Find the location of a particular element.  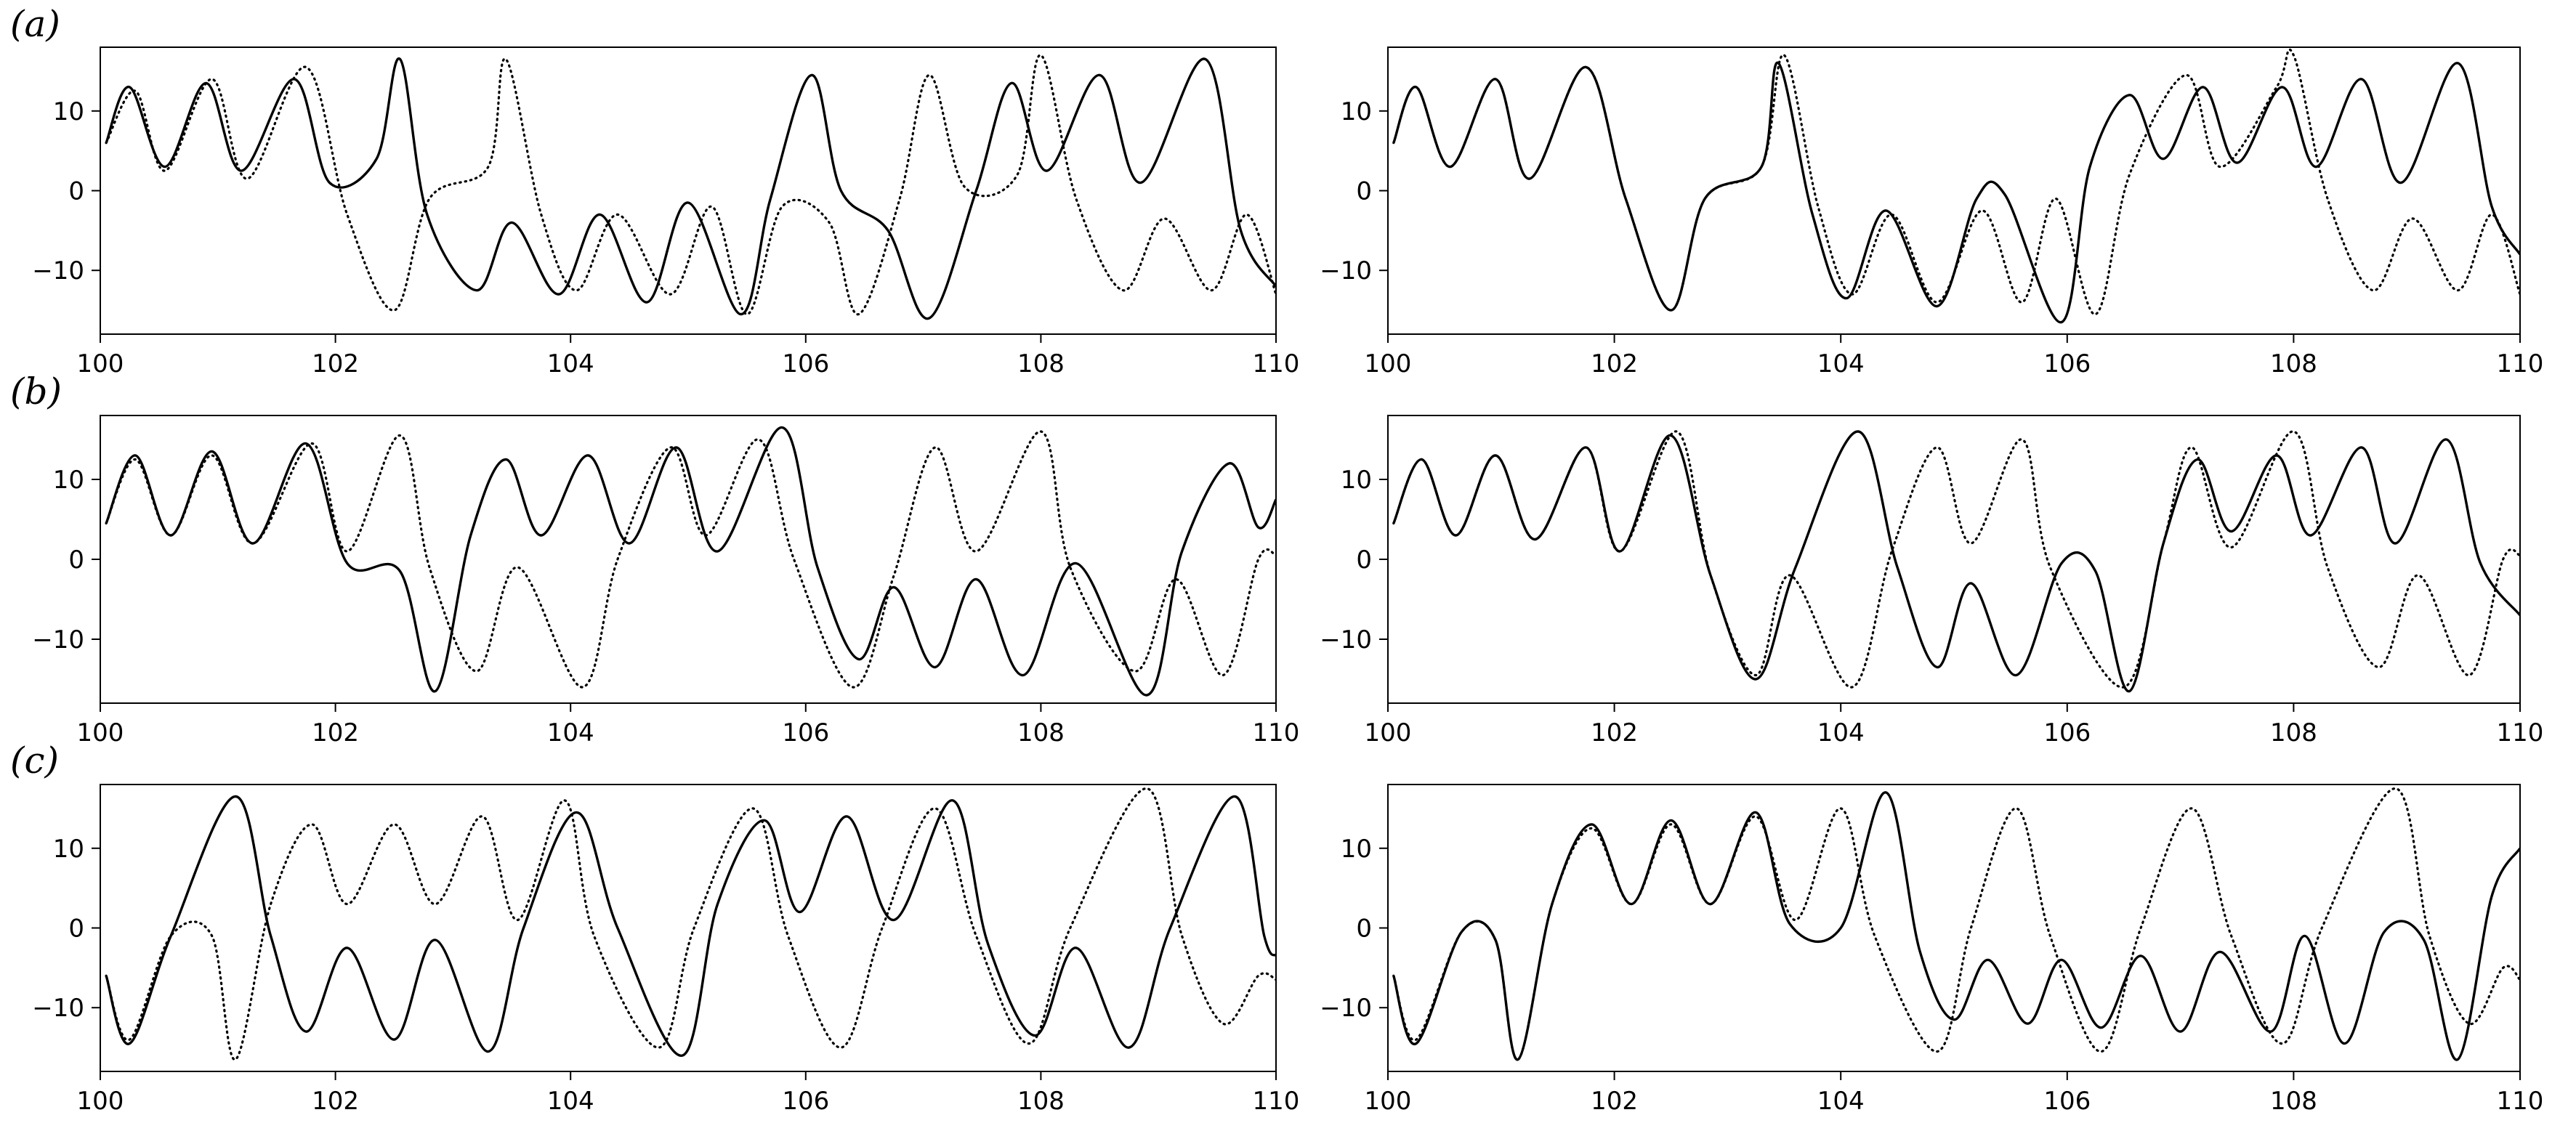

panel-label-b: (b) is located at coordinates (36, 391).